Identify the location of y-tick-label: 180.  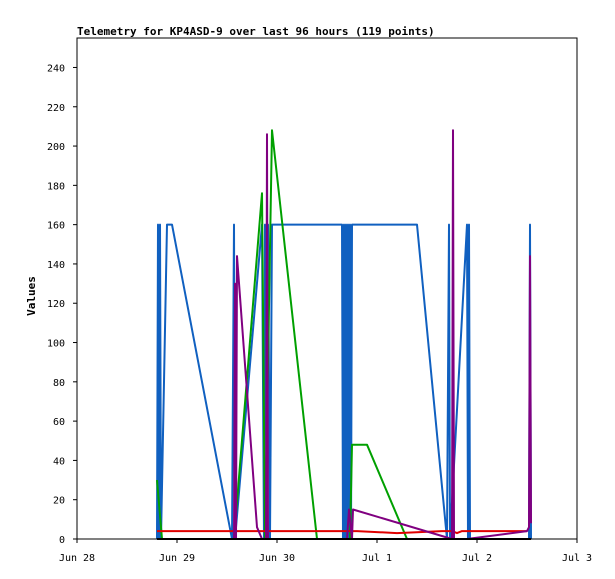
(56, 186).